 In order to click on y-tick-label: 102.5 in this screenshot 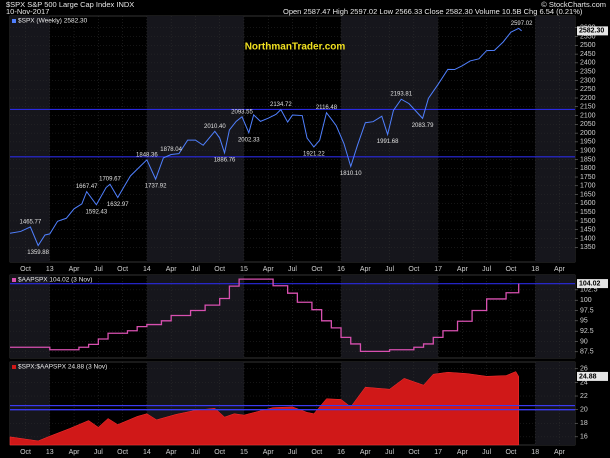, I will do `click(589, 290)`.